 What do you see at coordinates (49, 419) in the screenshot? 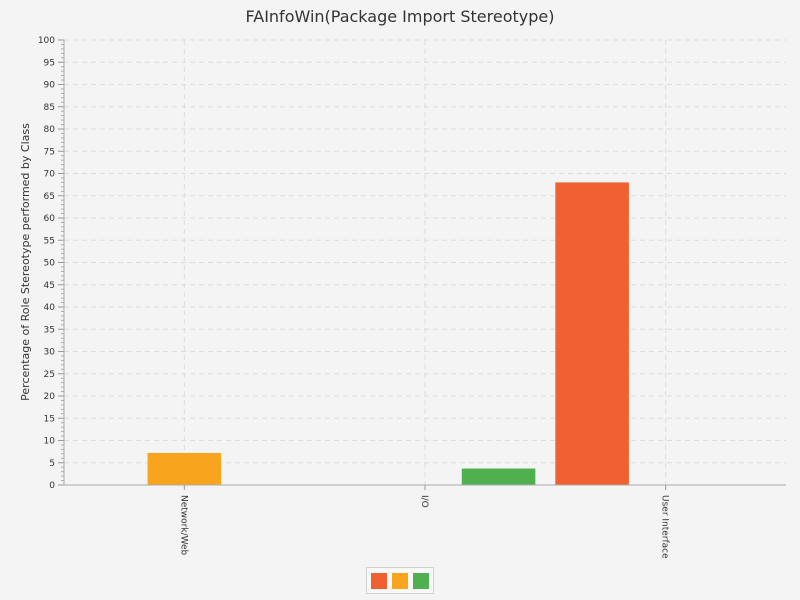
I see `y-tick-label: 15` at bounding box center [49, 419].